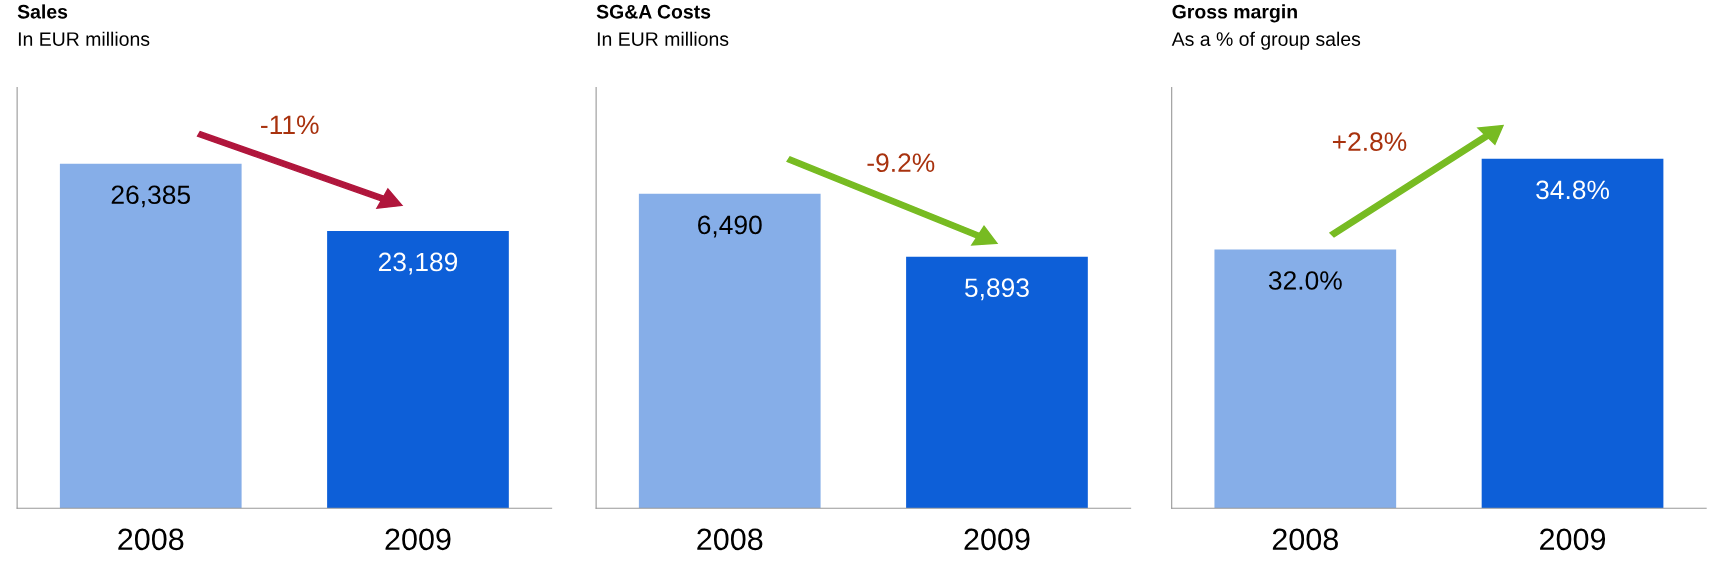 The image size is (1713, 573). Describe the element at coordinates (1266, 40) in the screenshot. I see `chart-subtitle: As a % of group sales` at that location.